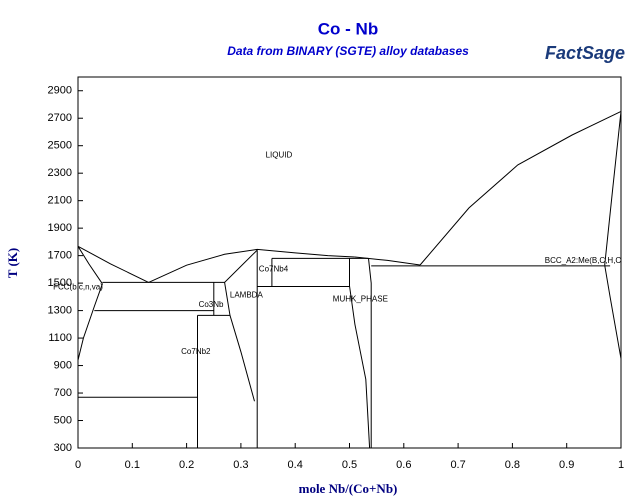 Image resolution: width=640 pixels, height=504 pixels. What do you see at coordinates (63, 420) in the screenshot?
I see `y-tick-label: 500` at bounding box center [63, 420].